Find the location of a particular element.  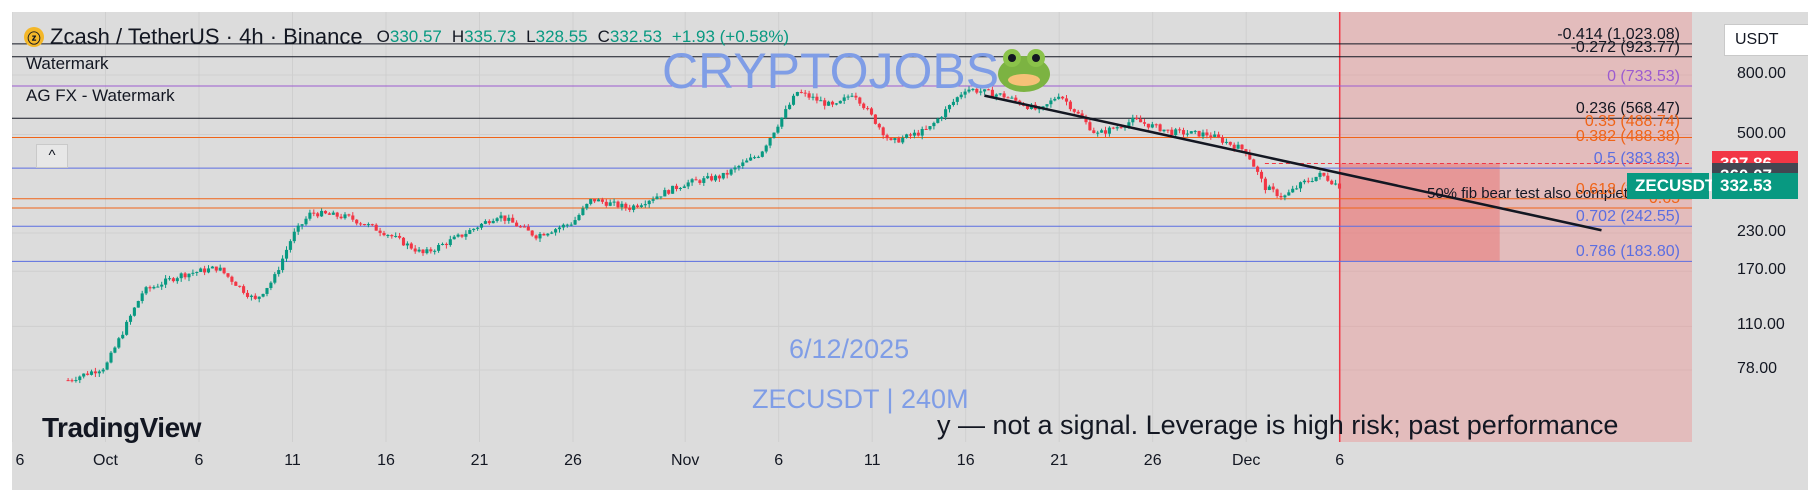

price-badge: 332.53 is located at coordinates (1755, 186).